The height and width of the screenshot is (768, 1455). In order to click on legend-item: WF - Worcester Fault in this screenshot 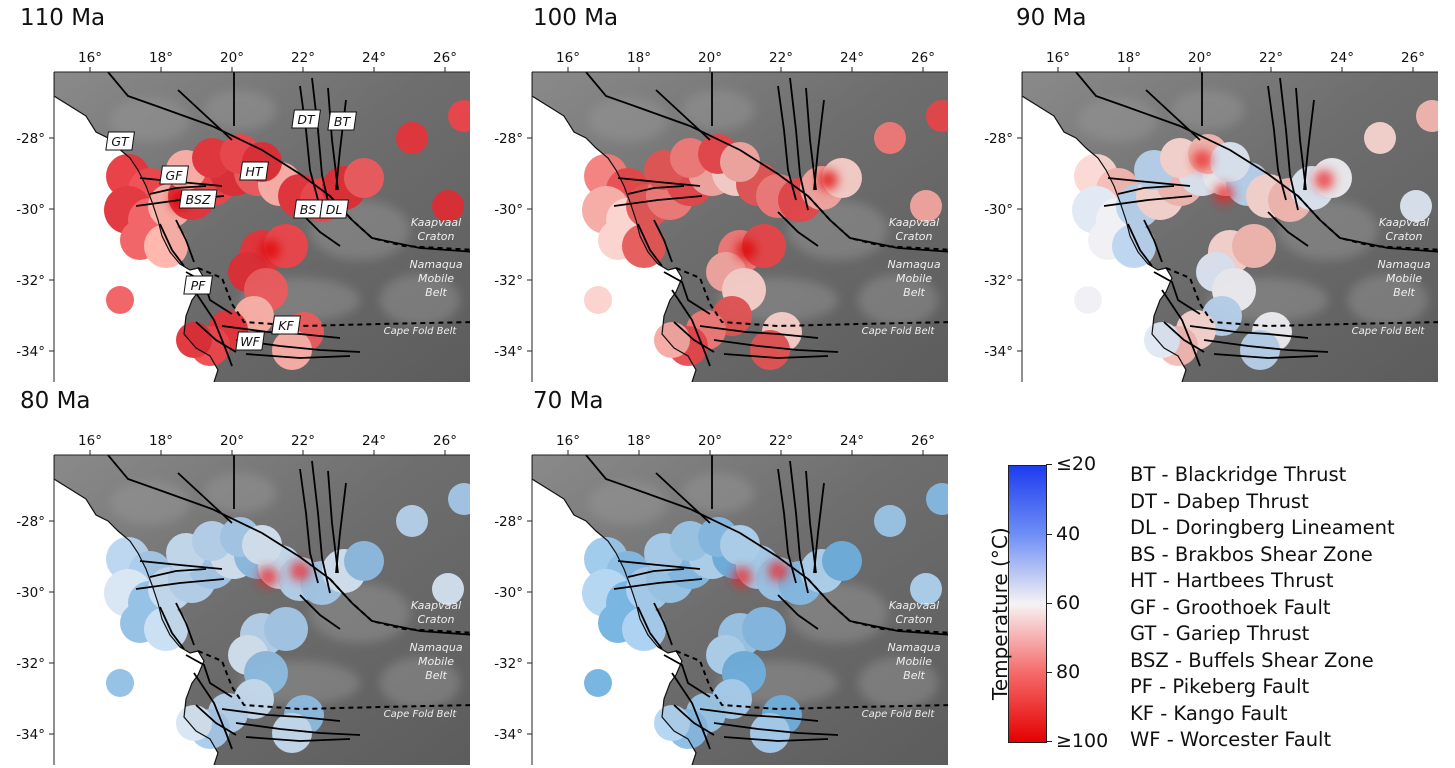, I will do `click(1231, 739)`.